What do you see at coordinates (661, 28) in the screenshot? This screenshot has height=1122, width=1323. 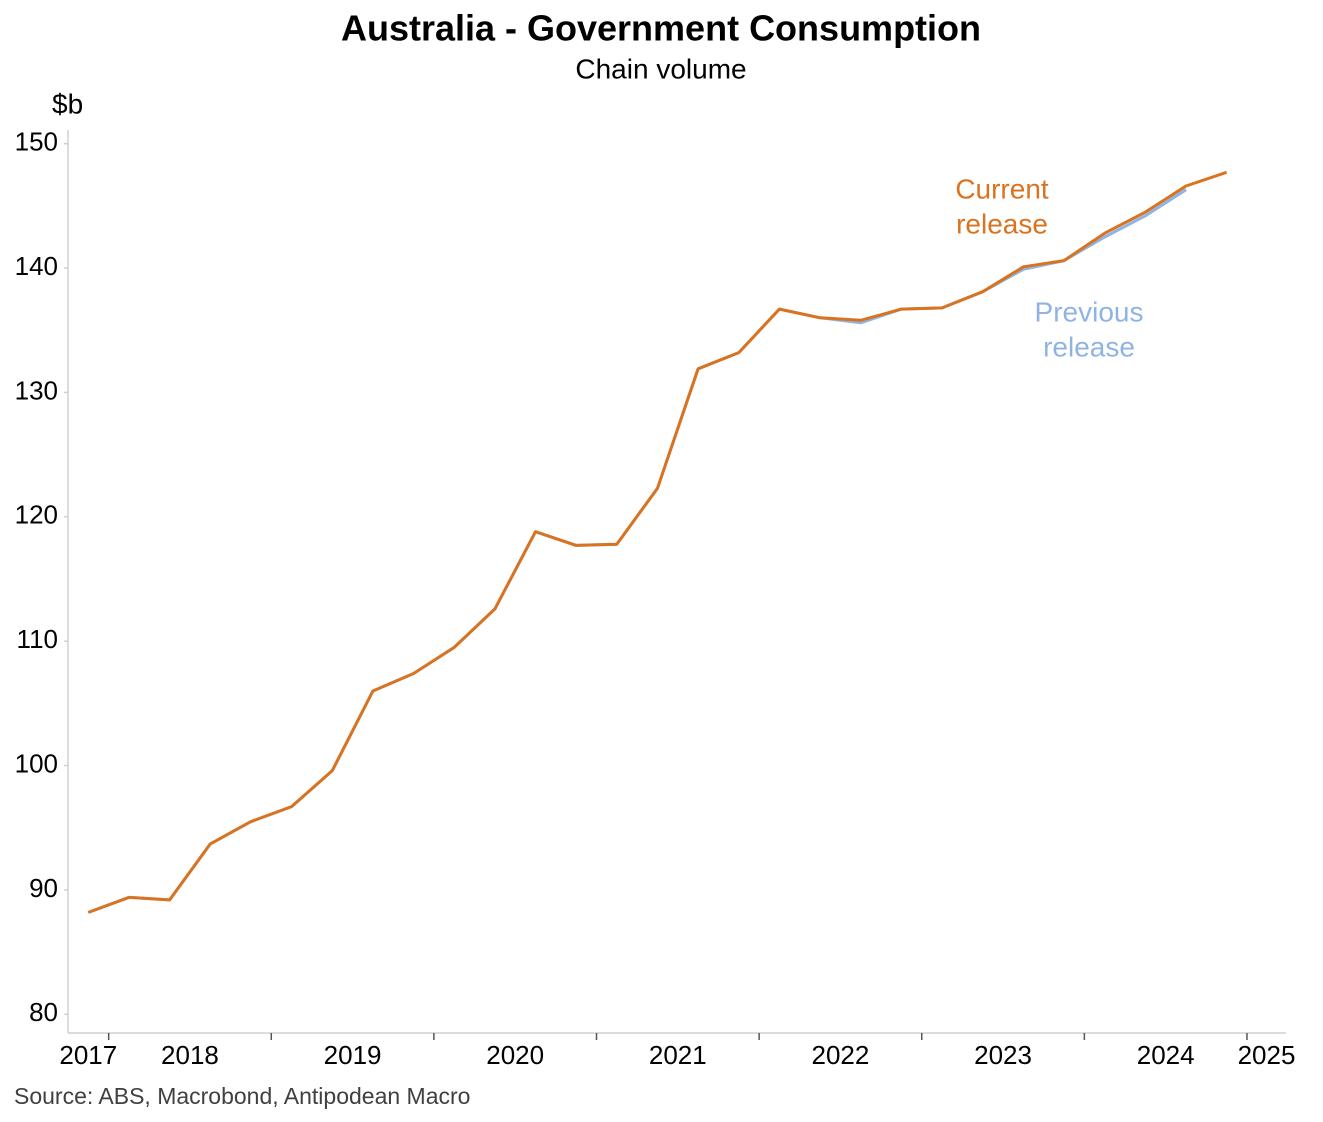 I see `chart-title: Australia - Government Consumption` at bounding box center [661, 28].